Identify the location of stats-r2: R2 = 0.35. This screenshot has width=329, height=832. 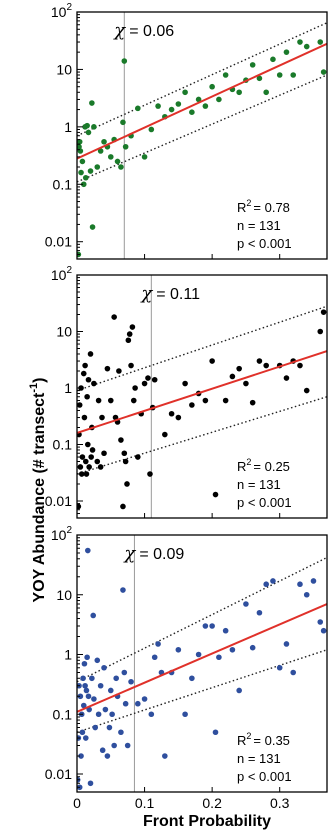
(263, 739).